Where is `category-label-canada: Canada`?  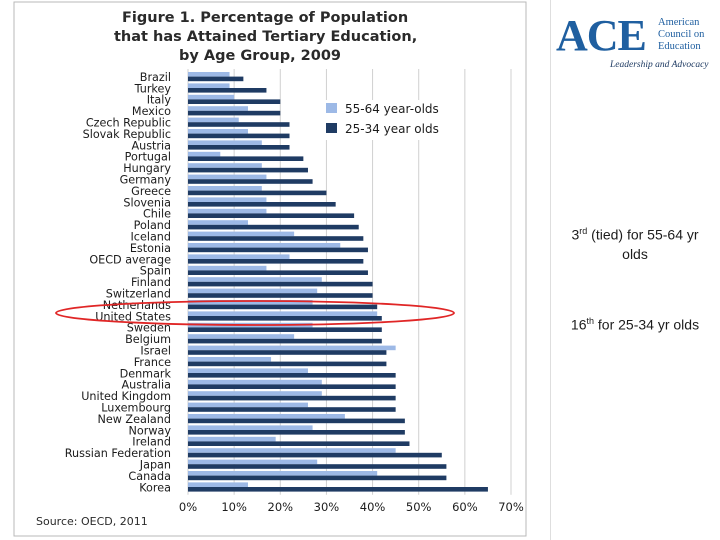 category-label-canada: Canada is located at coordinates (149, 476).